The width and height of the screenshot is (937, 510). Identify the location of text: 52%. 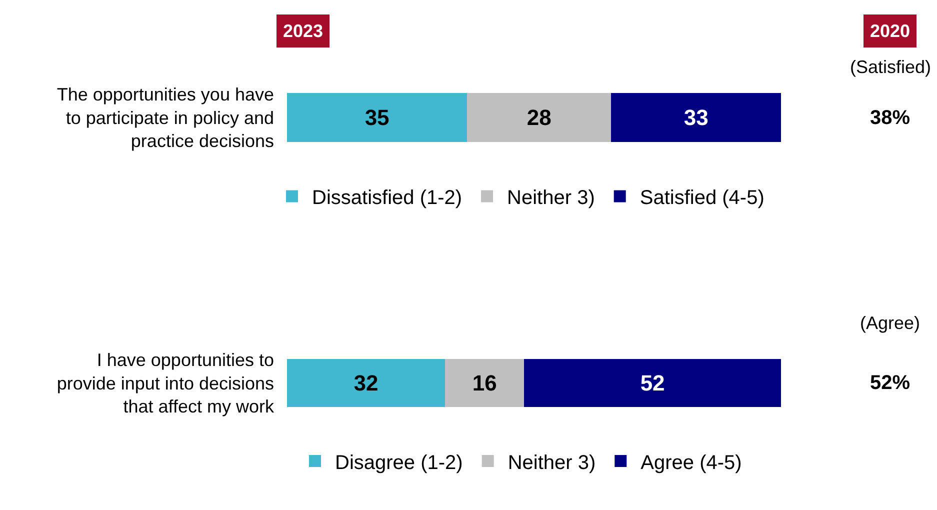
(890, 383).